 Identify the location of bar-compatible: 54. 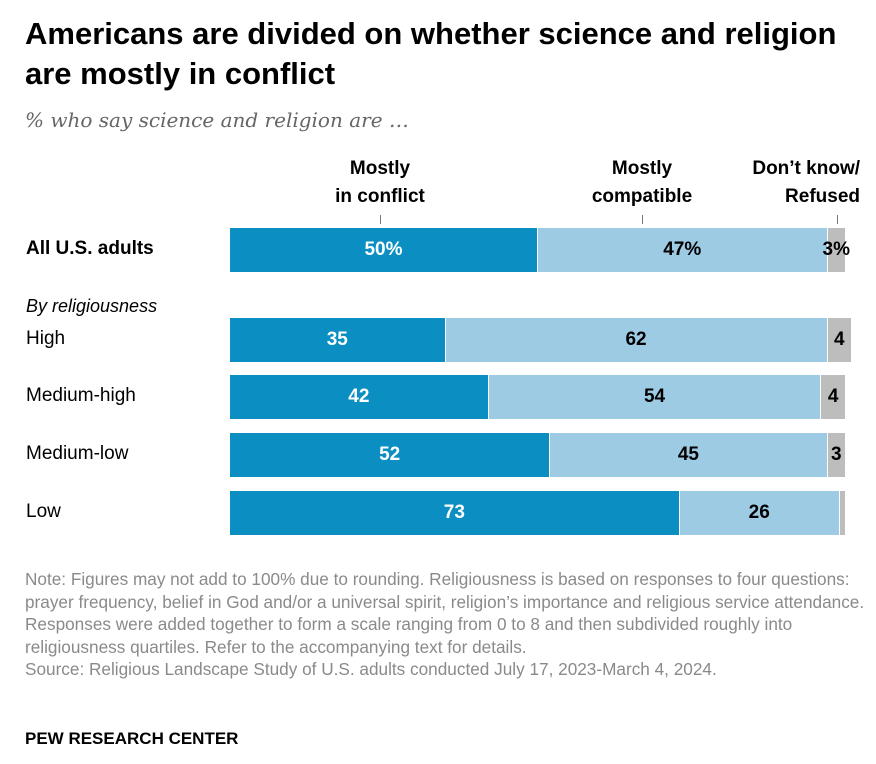
(654, 397).